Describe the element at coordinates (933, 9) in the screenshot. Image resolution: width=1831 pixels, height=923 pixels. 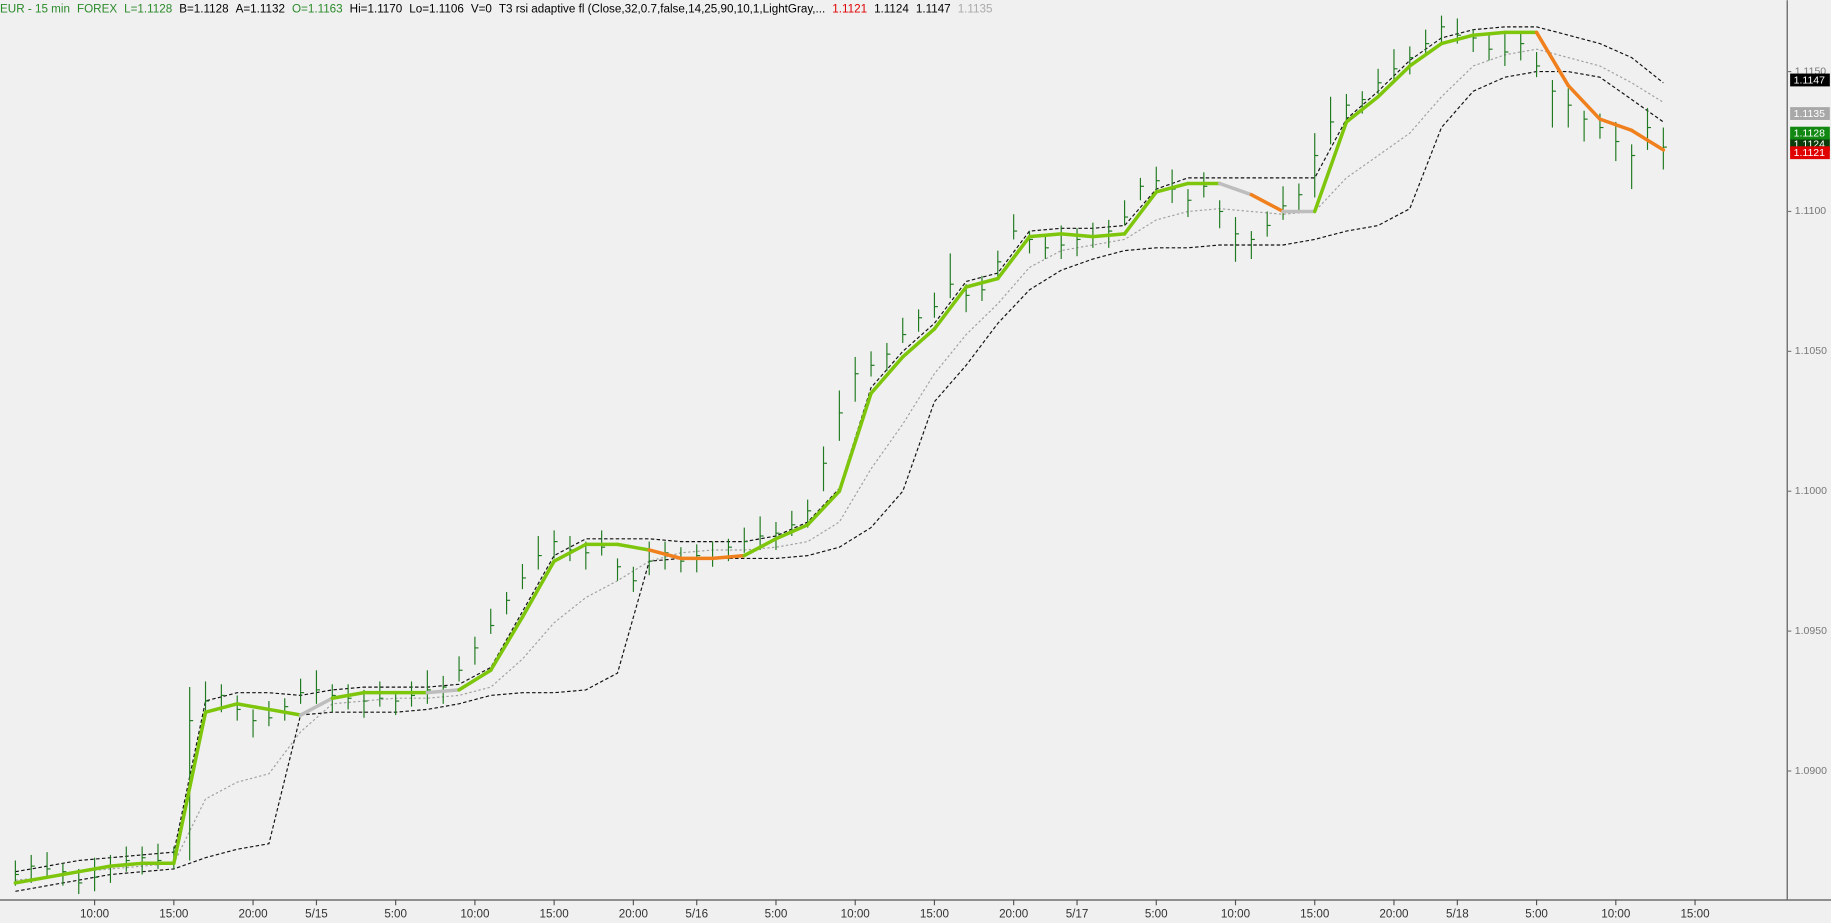
I see `header-item: 1.1147` at that location.